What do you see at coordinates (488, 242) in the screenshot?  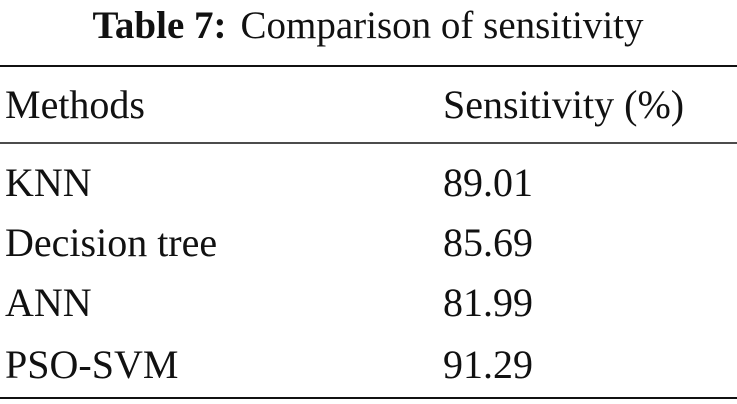 I see `sensitivity-cell: 85.69` at bounding box center [488, 242].